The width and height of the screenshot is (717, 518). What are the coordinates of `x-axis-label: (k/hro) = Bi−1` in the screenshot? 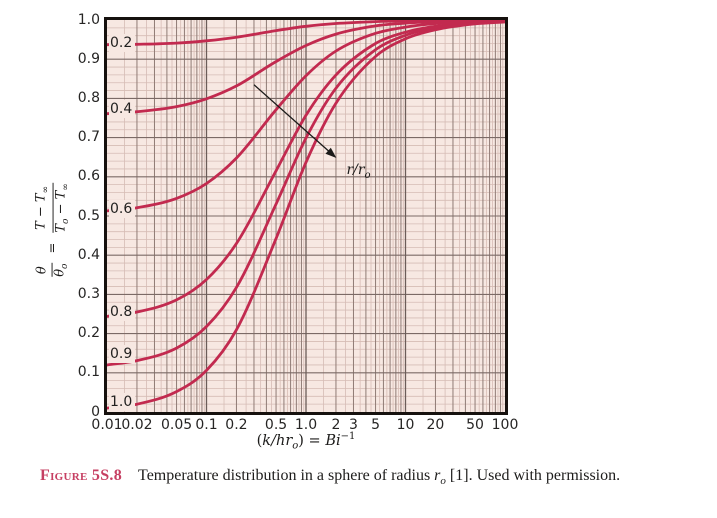 It's located at (306, 441).